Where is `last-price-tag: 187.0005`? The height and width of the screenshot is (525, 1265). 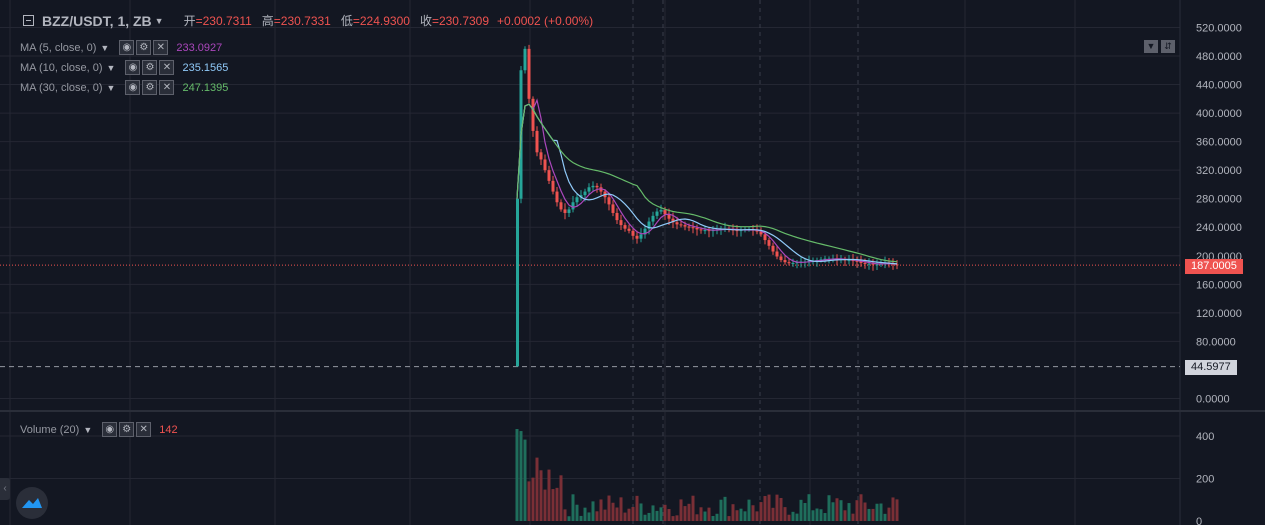
last-price-tag: 187.0005 is located at coordinates (1214, 266).